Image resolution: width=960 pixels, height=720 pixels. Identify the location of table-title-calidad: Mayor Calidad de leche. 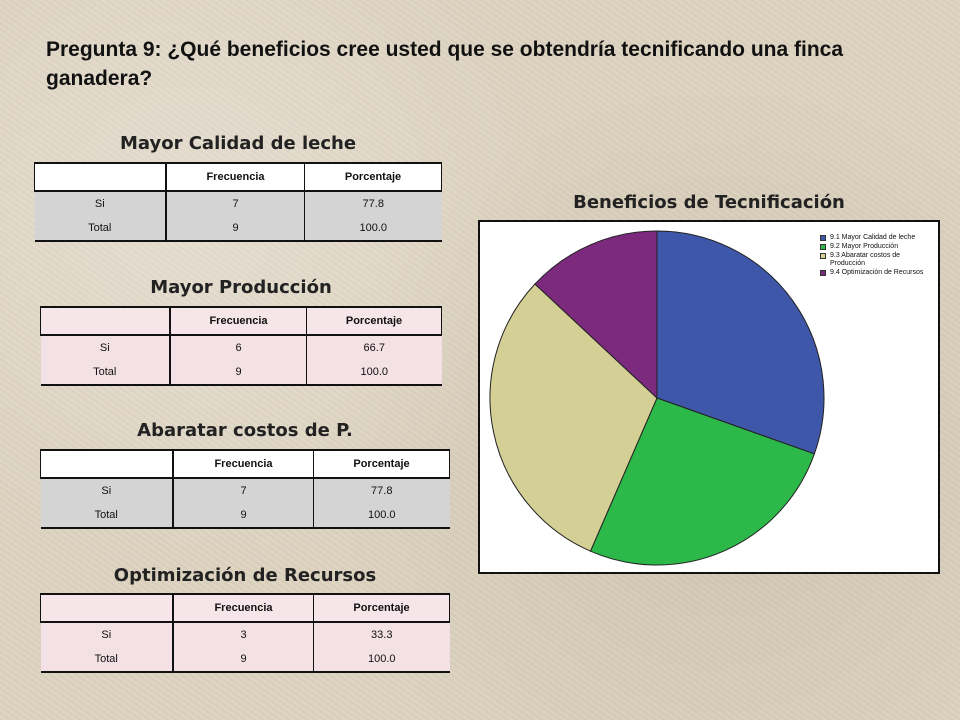
(238, 143).